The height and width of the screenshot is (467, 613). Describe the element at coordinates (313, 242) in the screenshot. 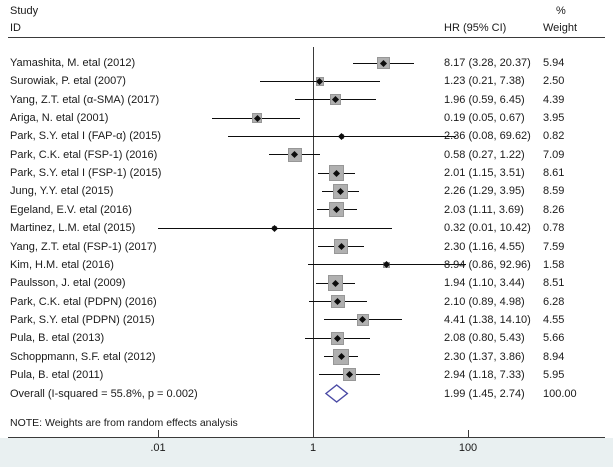

I see `reference-line` at that location.